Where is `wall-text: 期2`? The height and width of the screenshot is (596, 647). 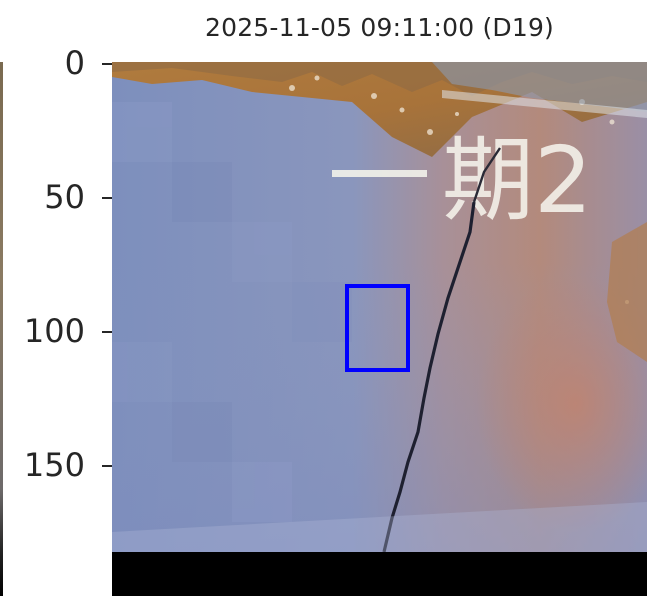
wall-text: 期2 is located at coordinates (517, 180).